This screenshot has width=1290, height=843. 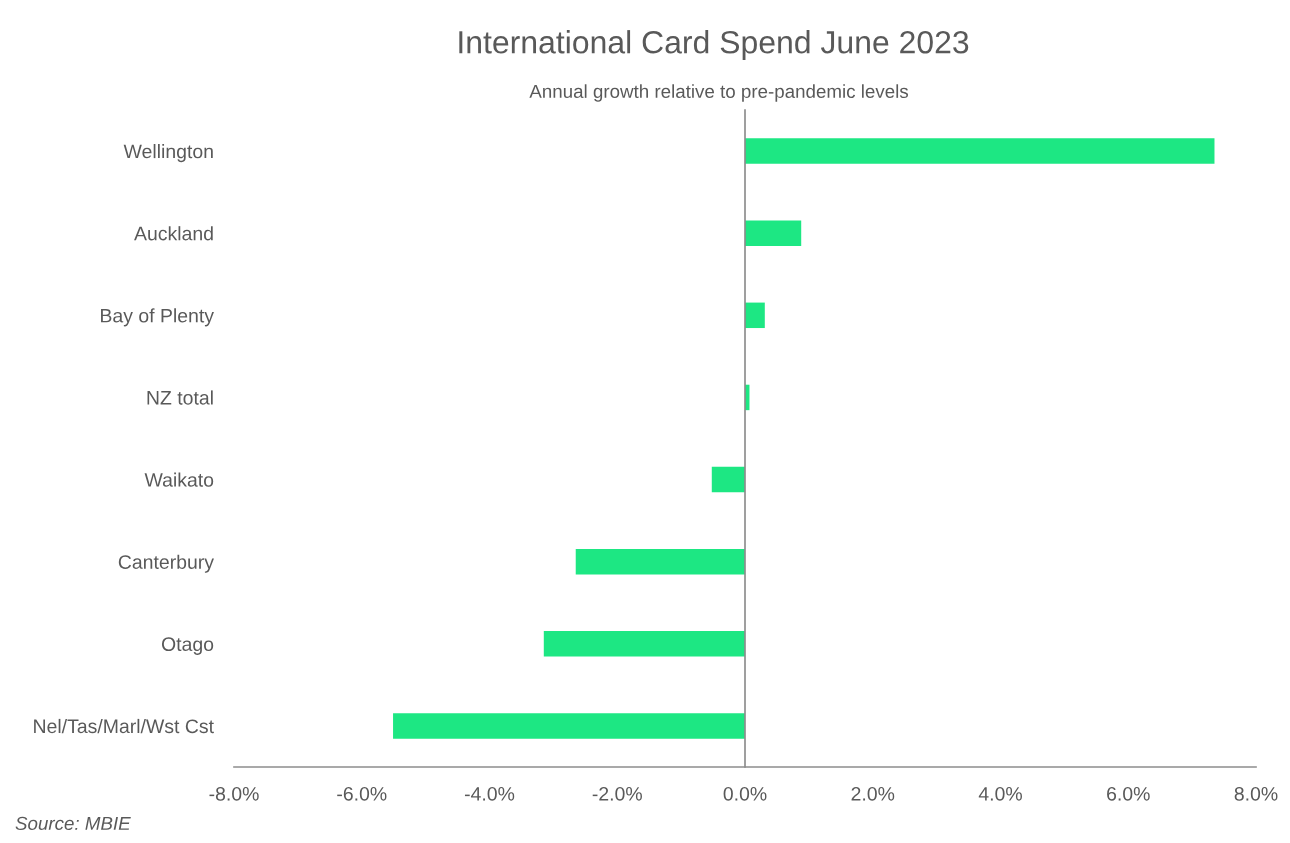 What do you see at coordinates (168, 153) in the screenshot?
I see `y-tick-label: Wellington` at bounding box center [168, 153].